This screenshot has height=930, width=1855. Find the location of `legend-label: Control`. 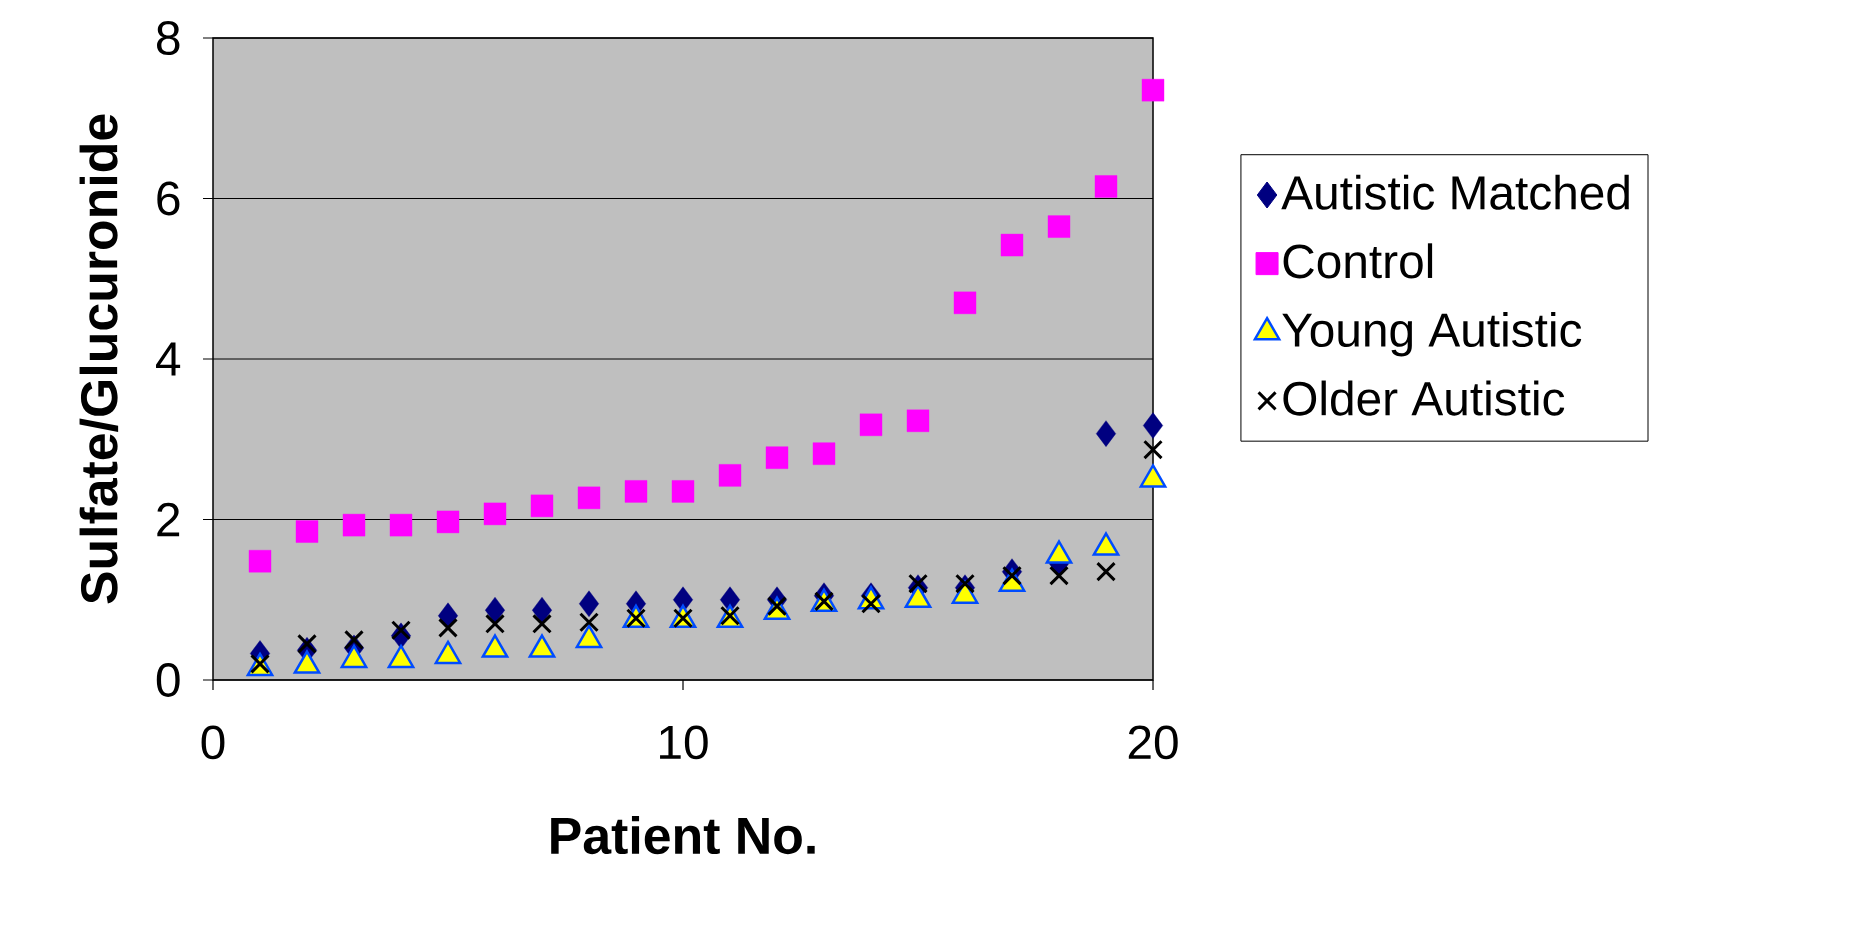

legend-label: Control is located at coordinates (1358, 261).